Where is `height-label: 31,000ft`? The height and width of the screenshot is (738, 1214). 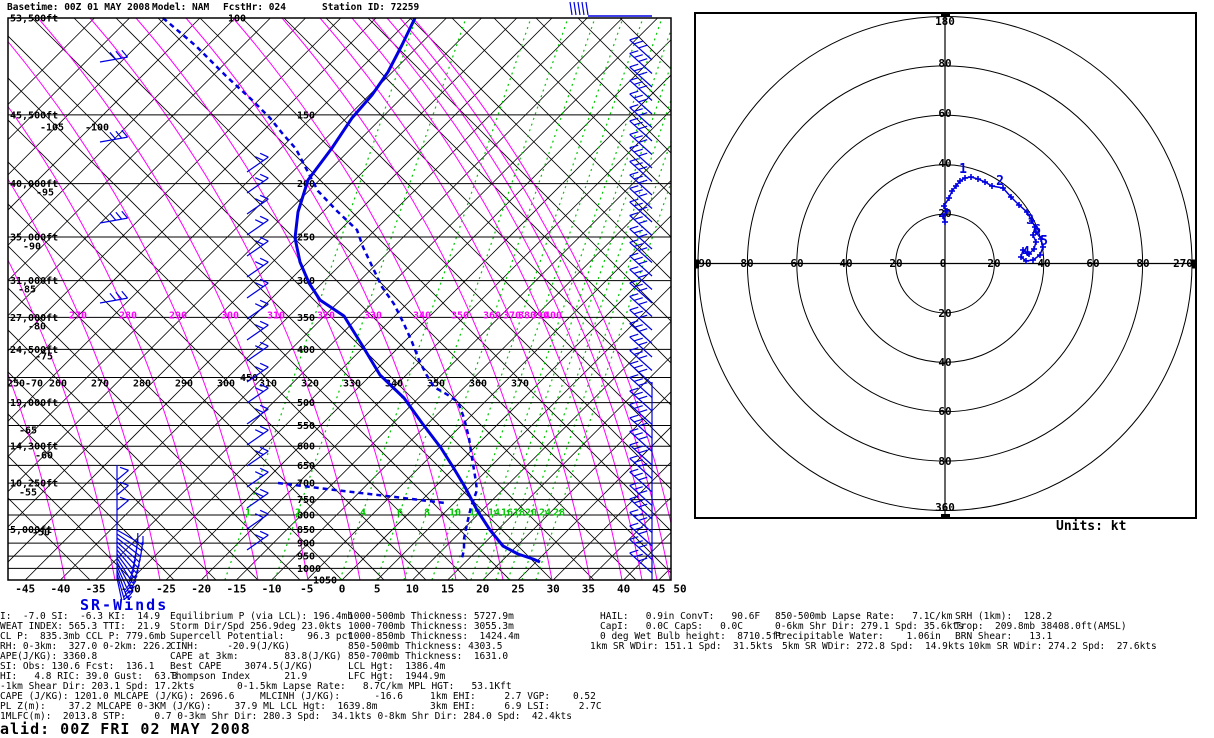 height-label: 31,000ft is located at coordinates (34, 281).